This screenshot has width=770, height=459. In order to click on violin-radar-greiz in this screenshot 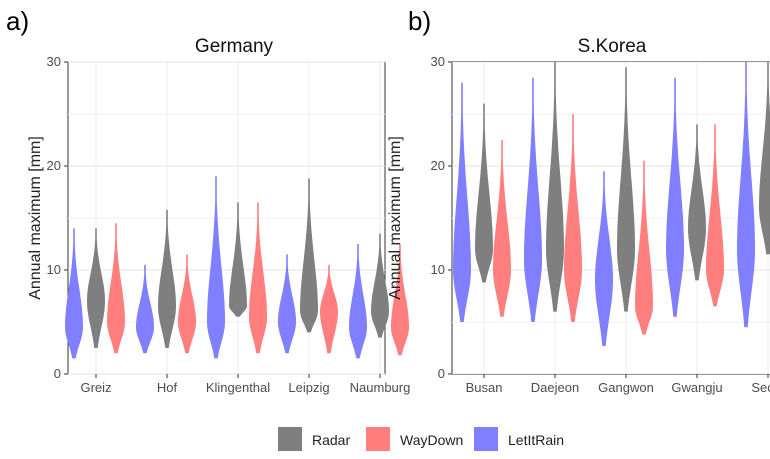, I will do `click(96, 288)`.